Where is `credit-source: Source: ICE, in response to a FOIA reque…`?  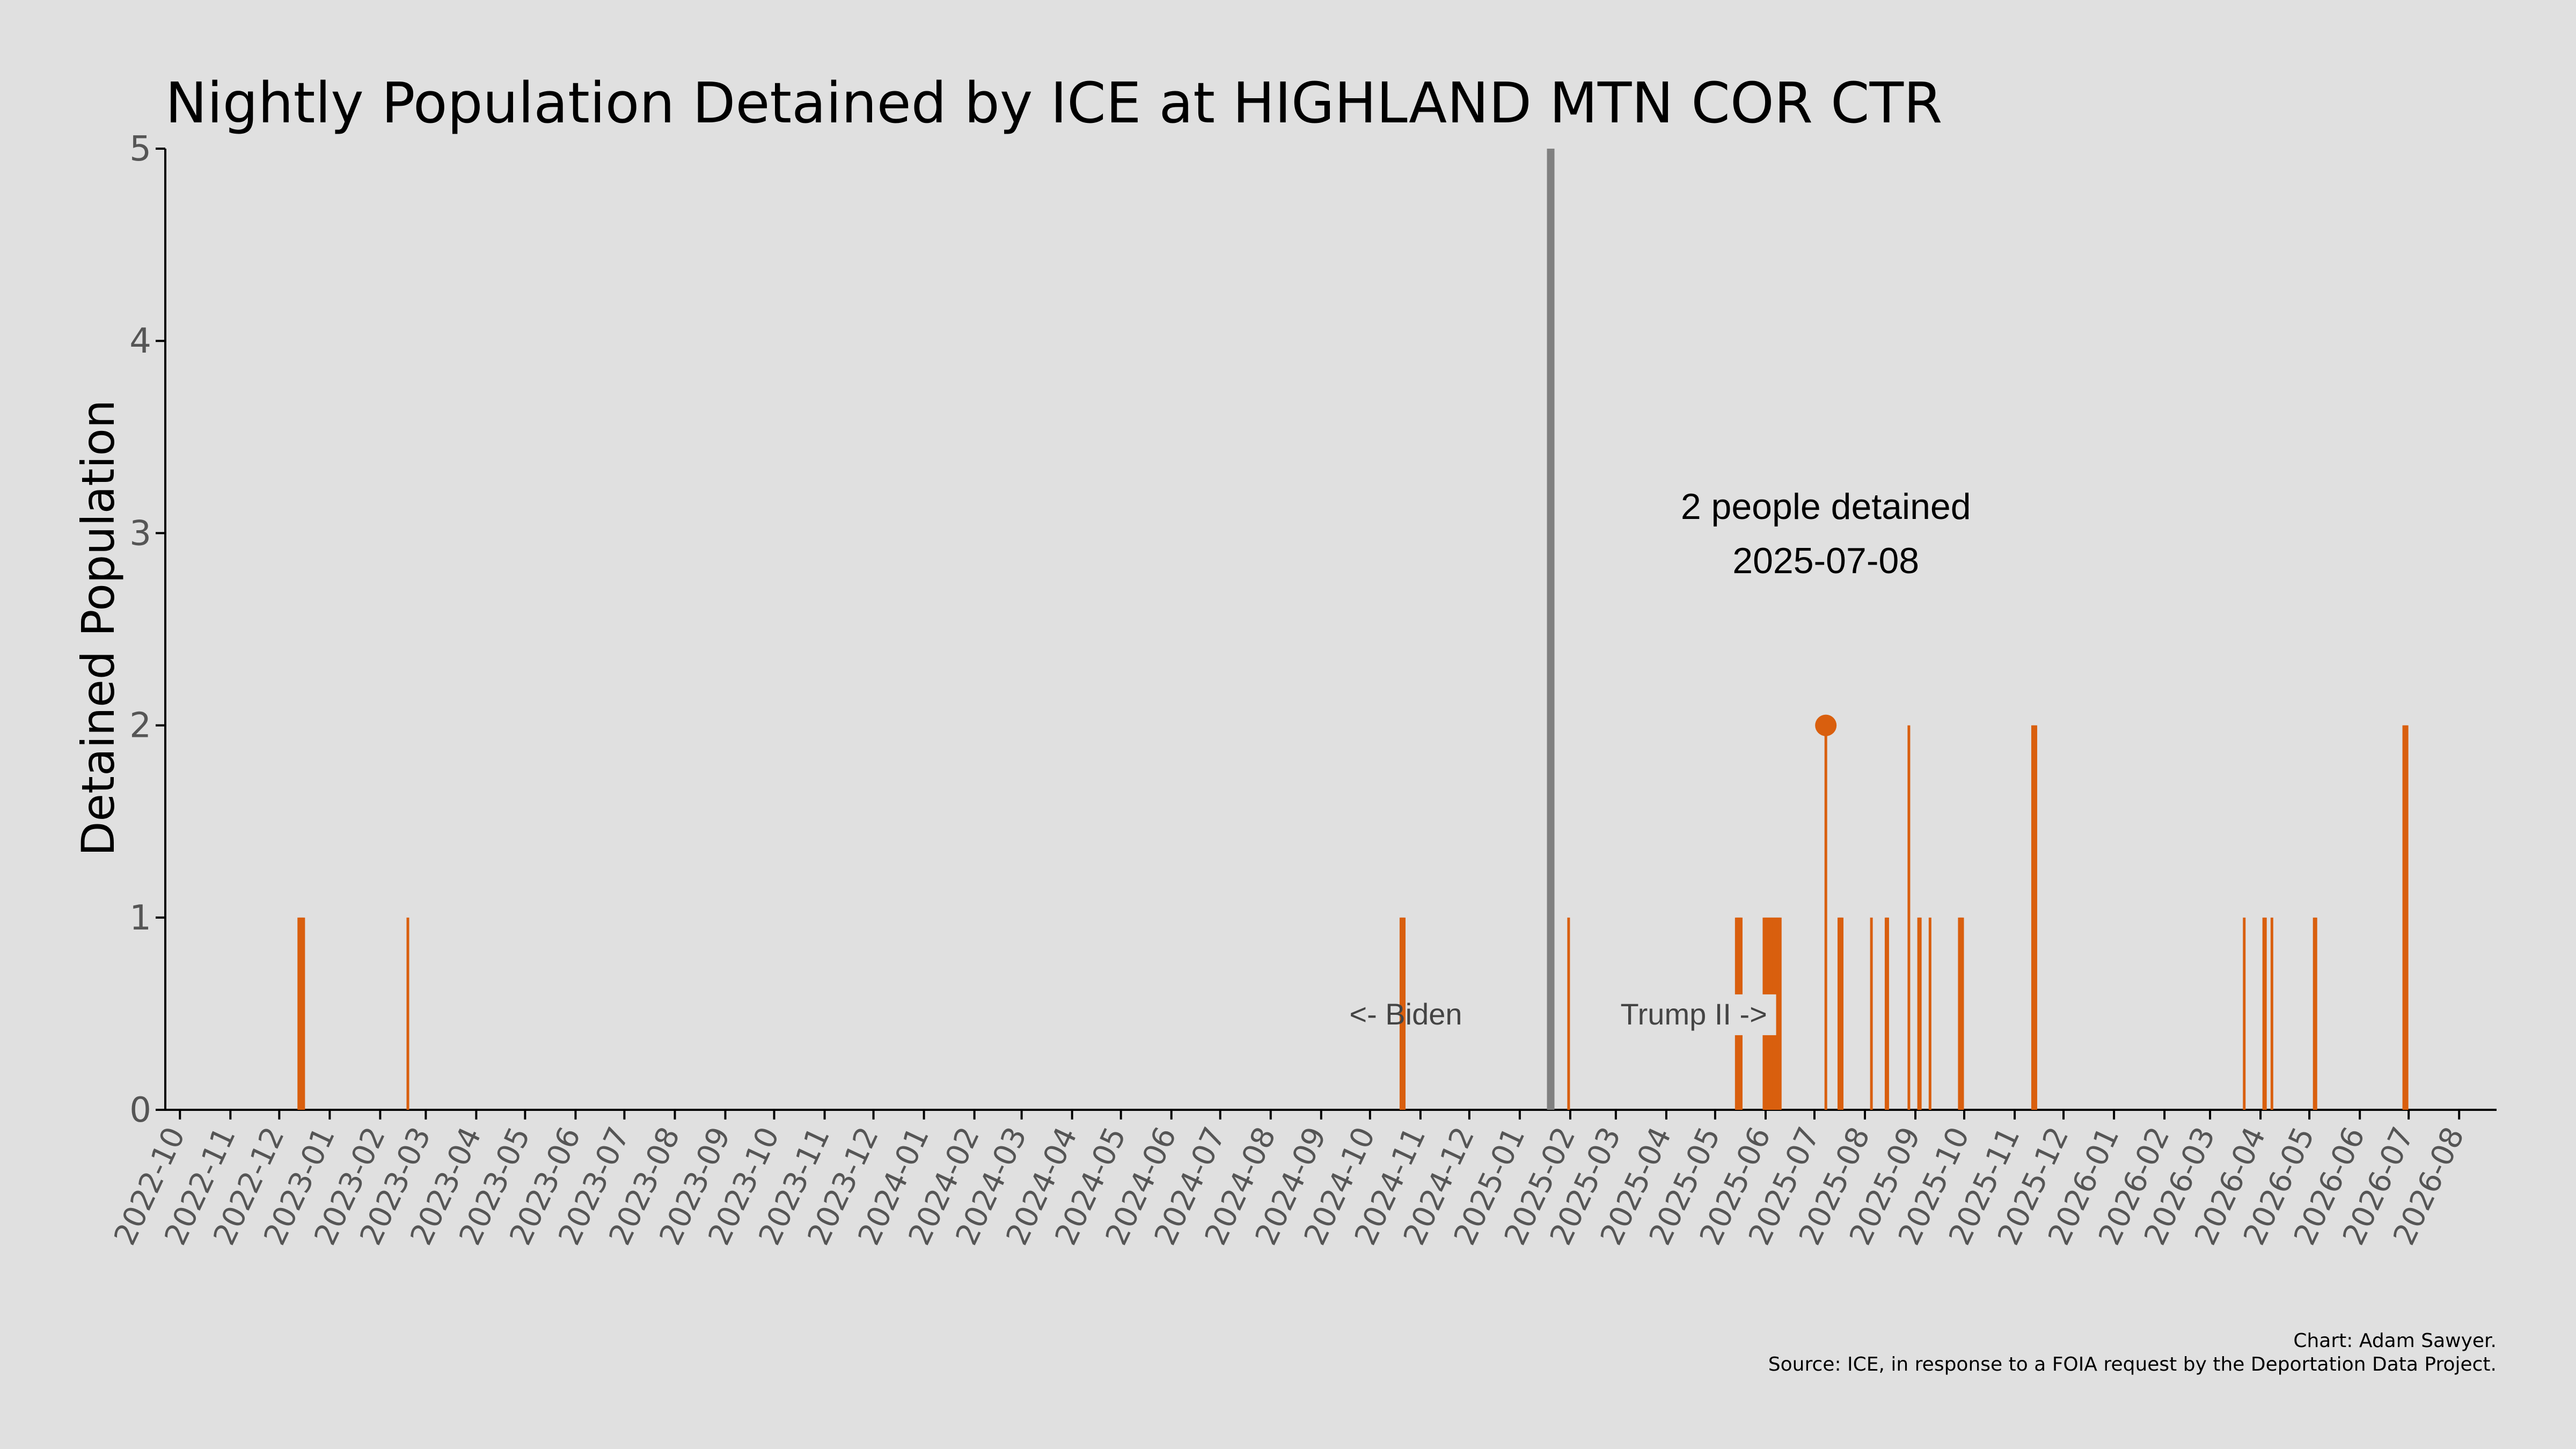 credit-source: Source: ICE, in response to a FOIA reque… is located at coordinates (2132, 1364).